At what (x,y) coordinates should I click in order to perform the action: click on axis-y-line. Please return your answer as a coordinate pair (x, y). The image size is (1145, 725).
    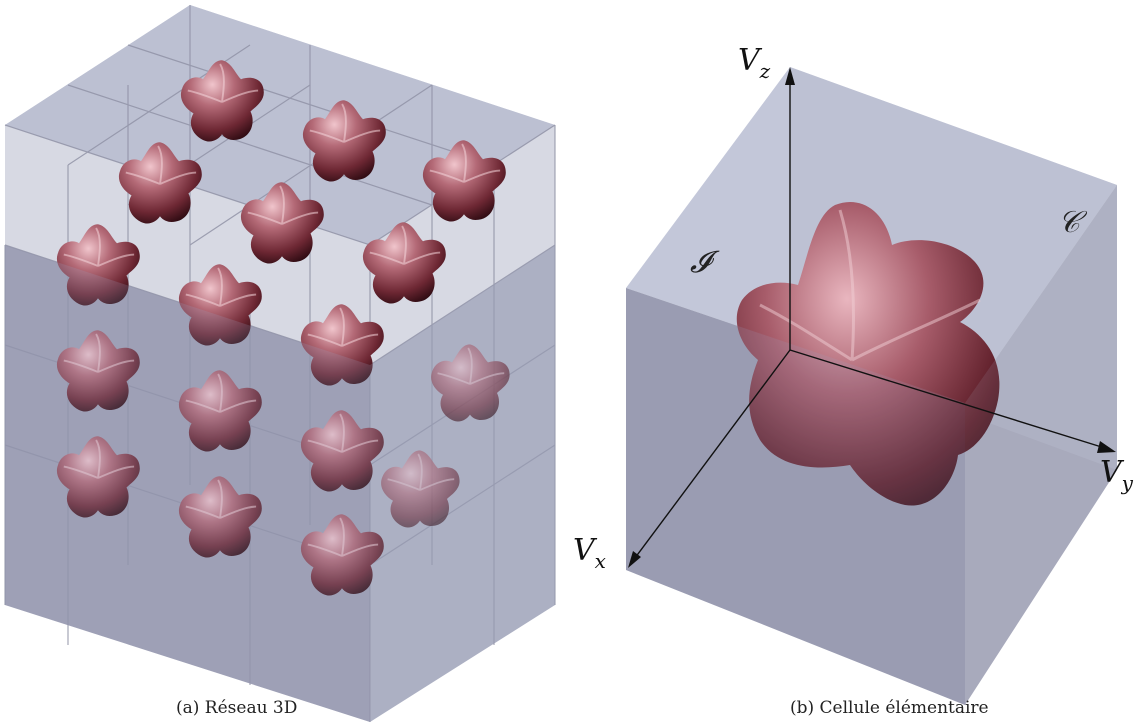
    Looking at the image, I should click on (949, 399).